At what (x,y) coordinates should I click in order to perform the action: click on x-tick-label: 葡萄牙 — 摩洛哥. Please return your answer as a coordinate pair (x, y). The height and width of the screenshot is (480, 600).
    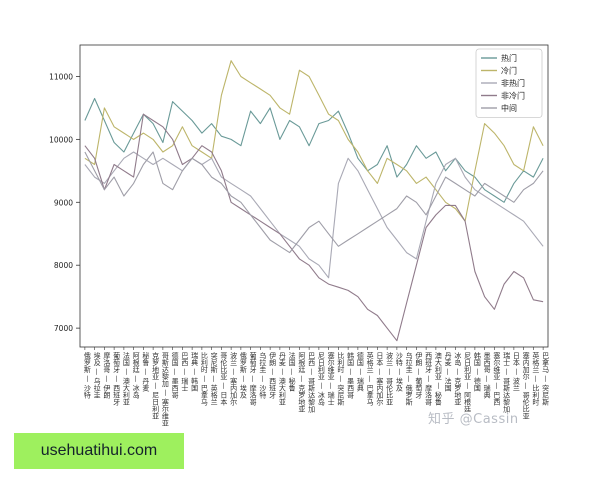
    Looking at the image, I should click on (253, 378).